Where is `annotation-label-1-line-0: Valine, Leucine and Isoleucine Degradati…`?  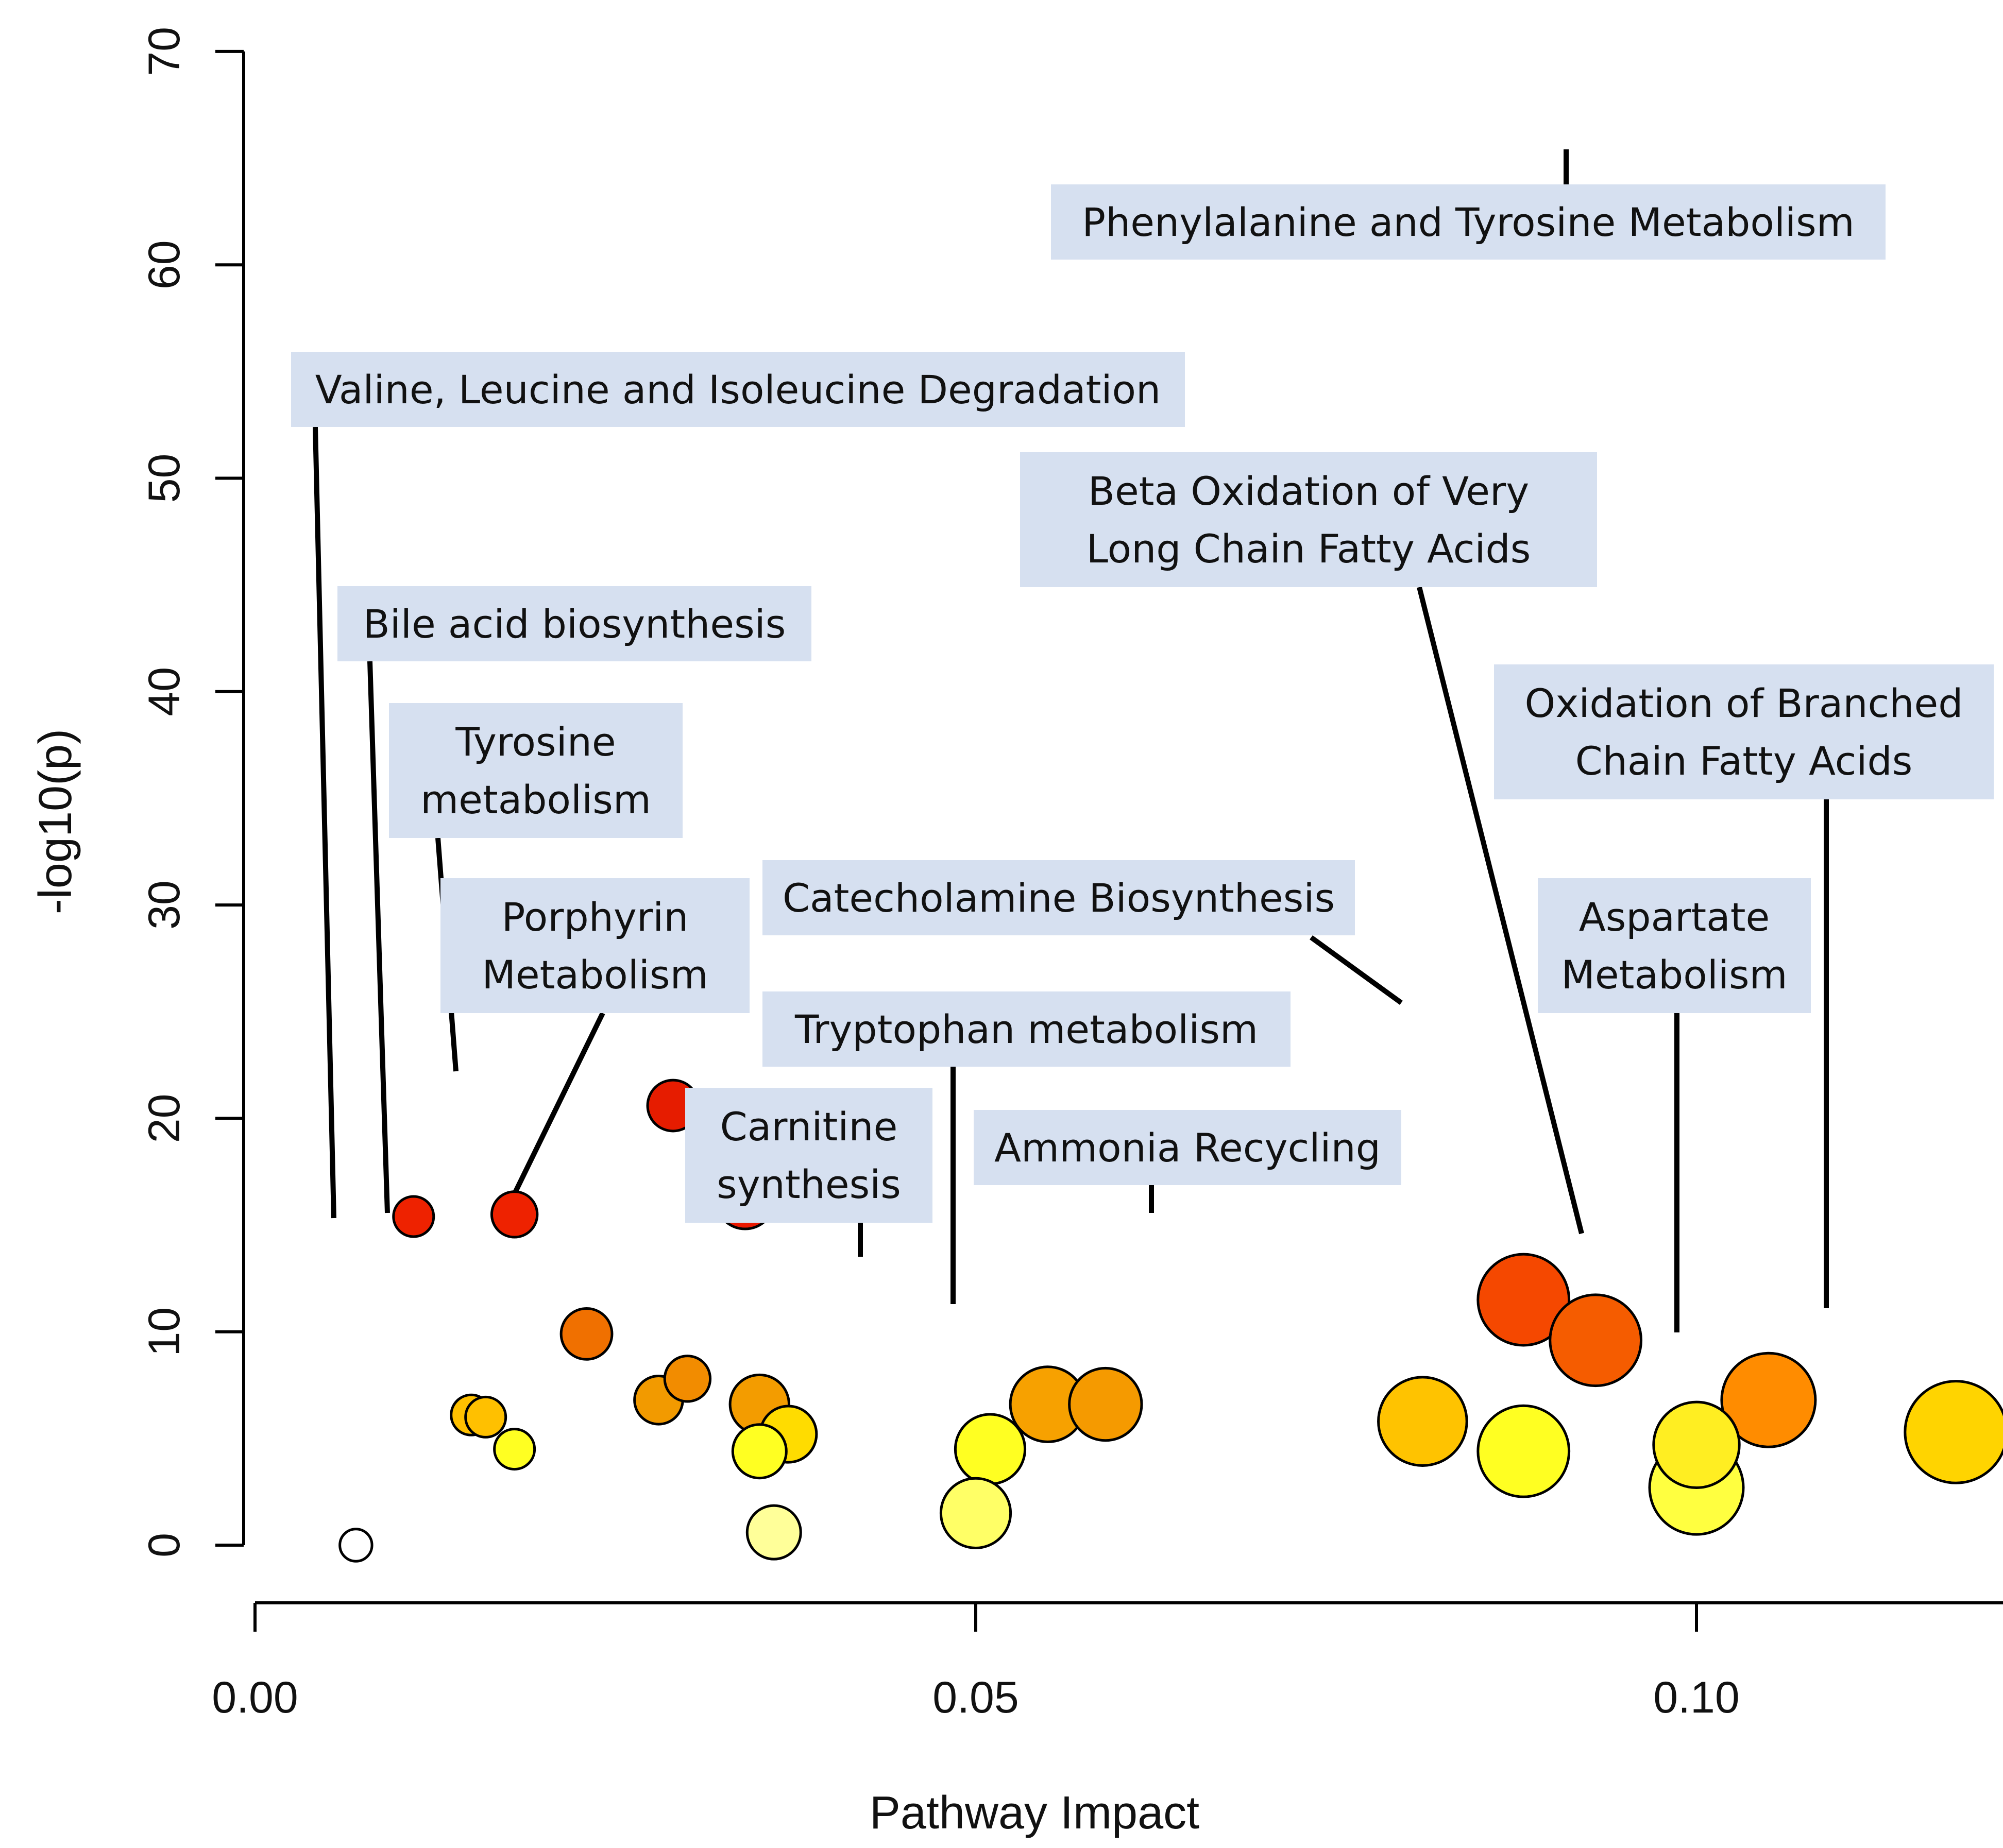
annotation-label-1-line-0: Valine, Leucine and Isoleucine Degradati… is located at coordinates (738, 390).